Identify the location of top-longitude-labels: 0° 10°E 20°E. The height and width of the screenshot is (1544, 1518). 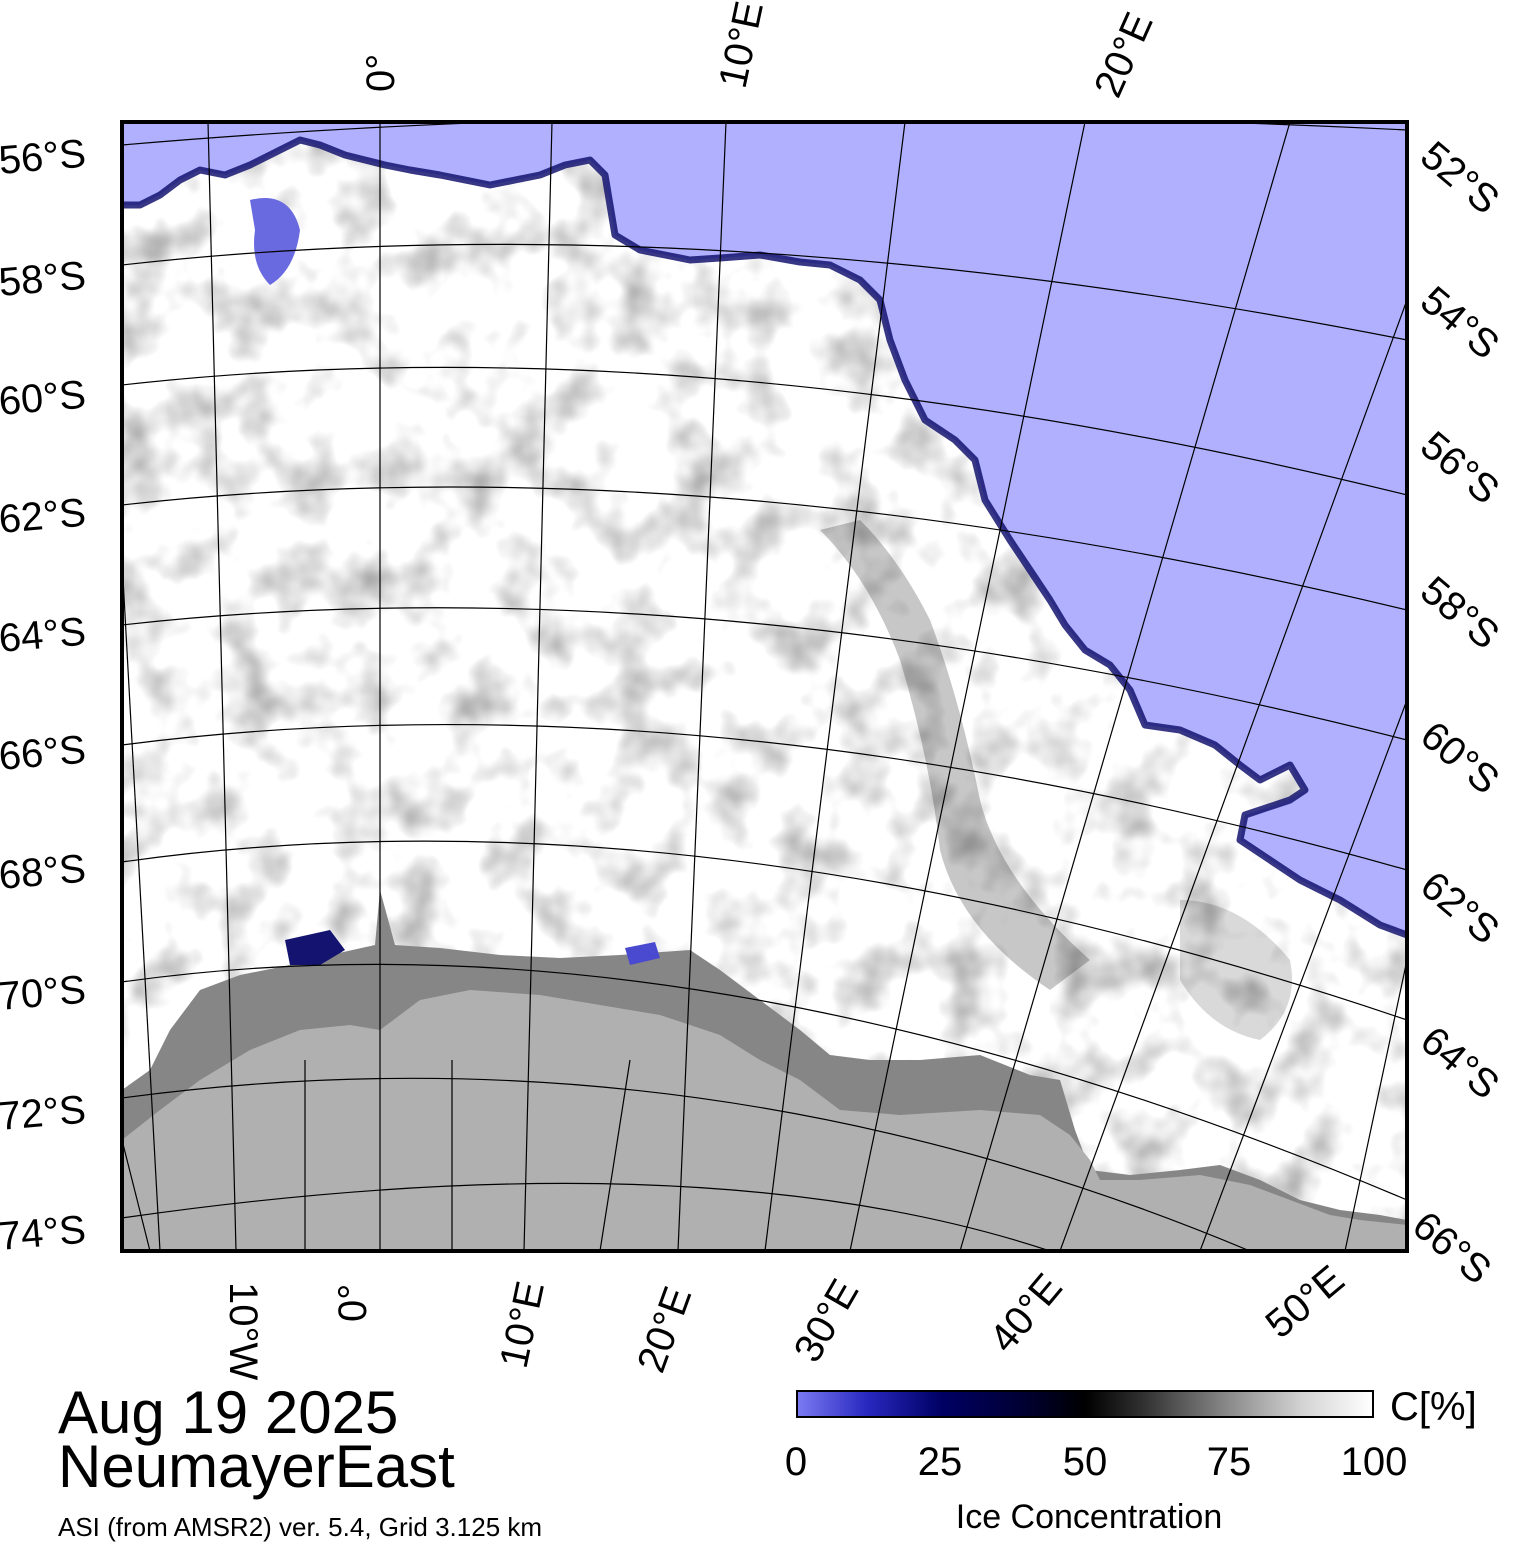
(760, 52).